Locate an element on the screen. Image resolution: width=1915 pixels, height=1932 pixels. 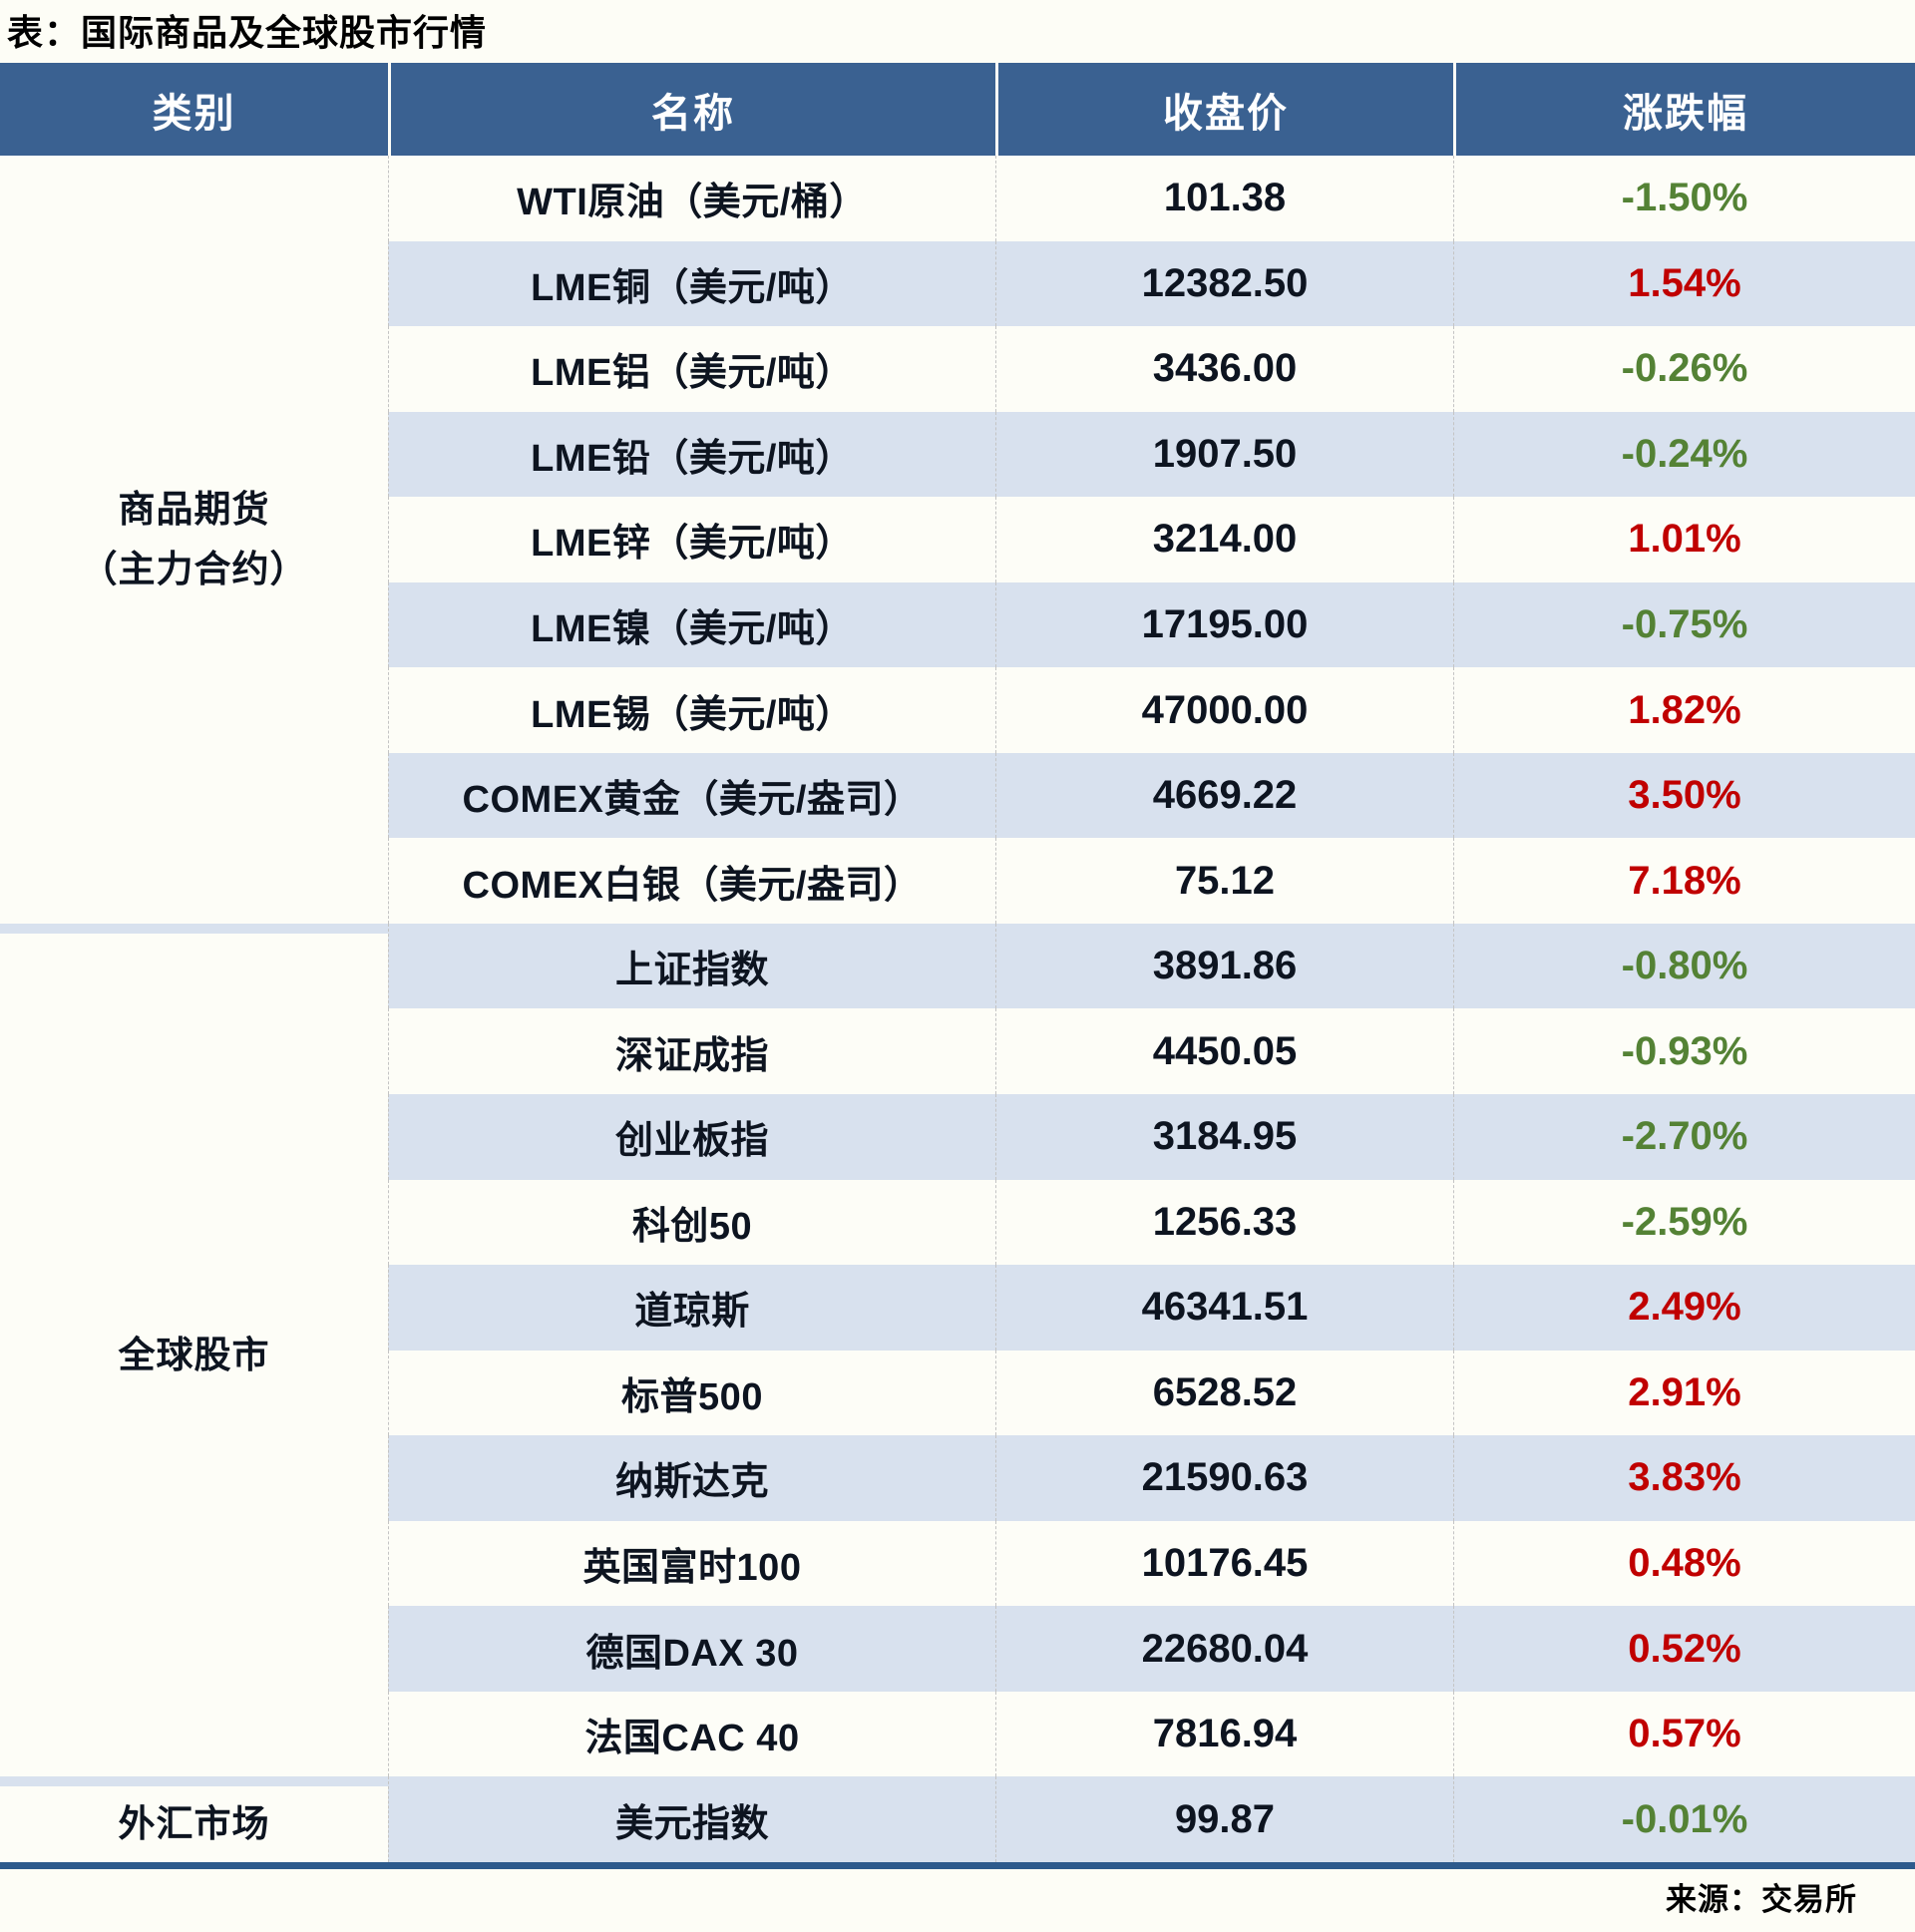
instrument-name: 深证成指 is located at coordinates (691, 1052).